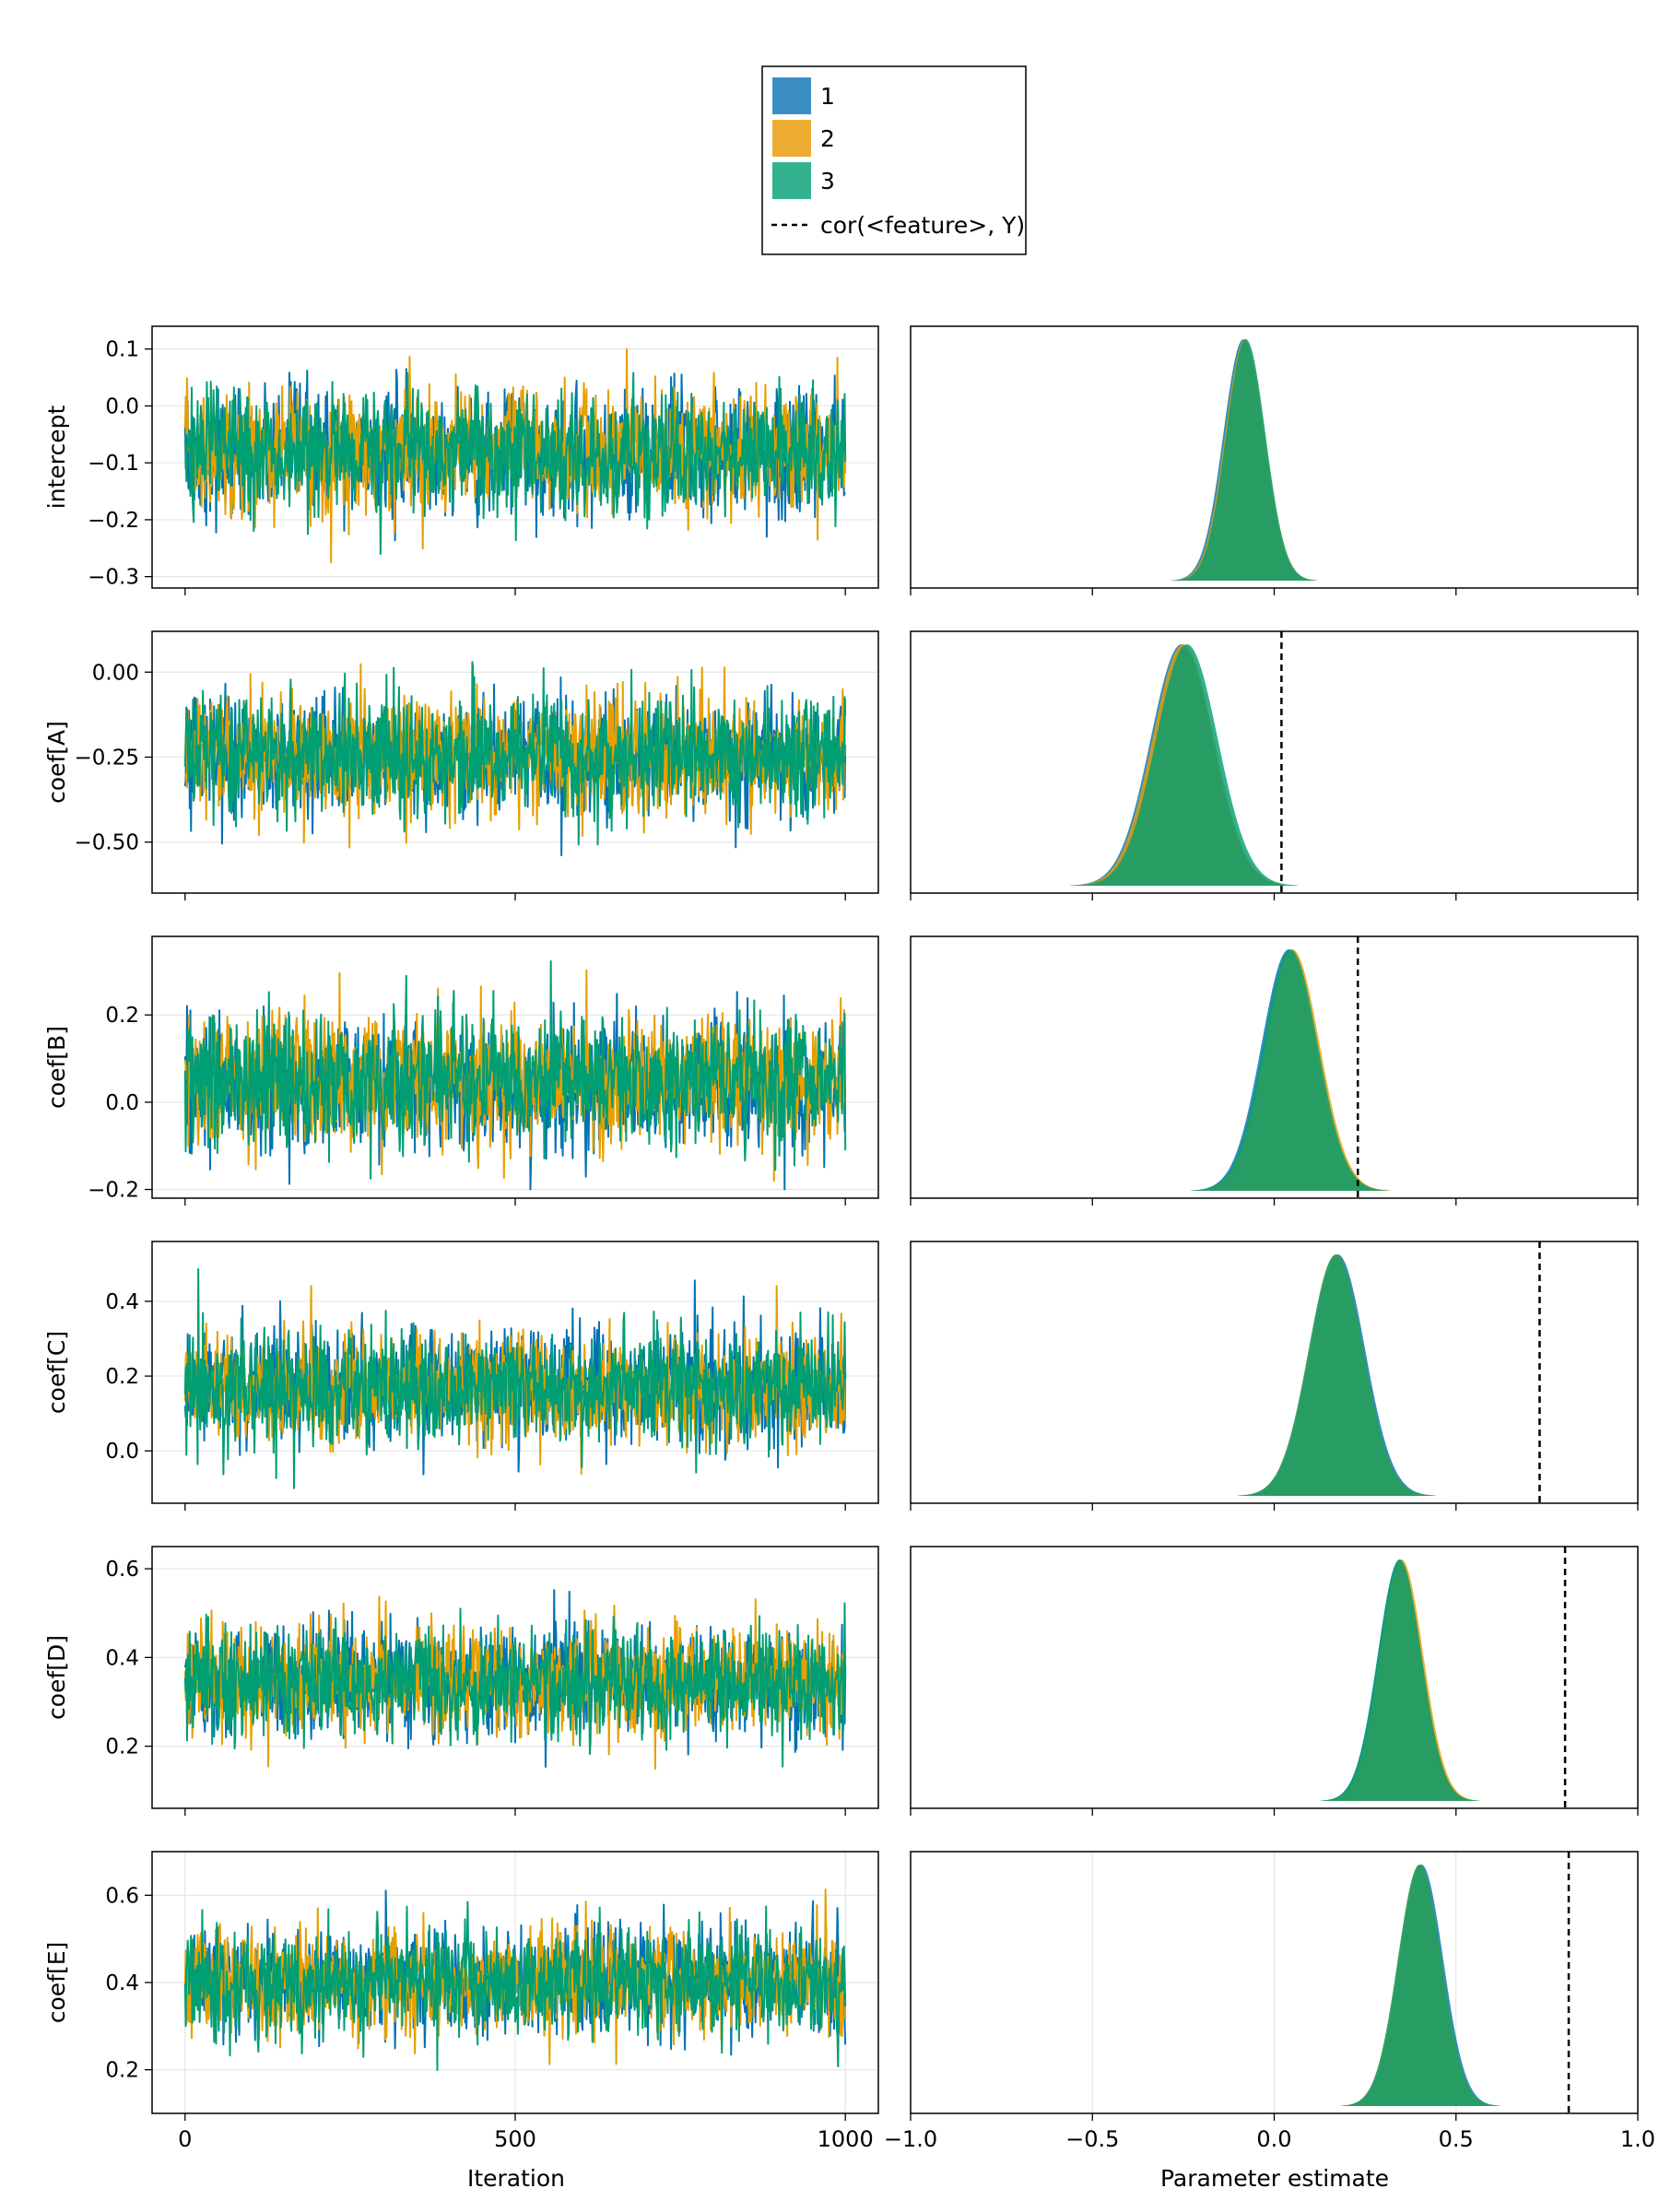 The image size is (1659, 2212). Describe the element at coordinates (515, 2139) in the screenshot. I see `trace-xtick-label-1: 500` at that location.